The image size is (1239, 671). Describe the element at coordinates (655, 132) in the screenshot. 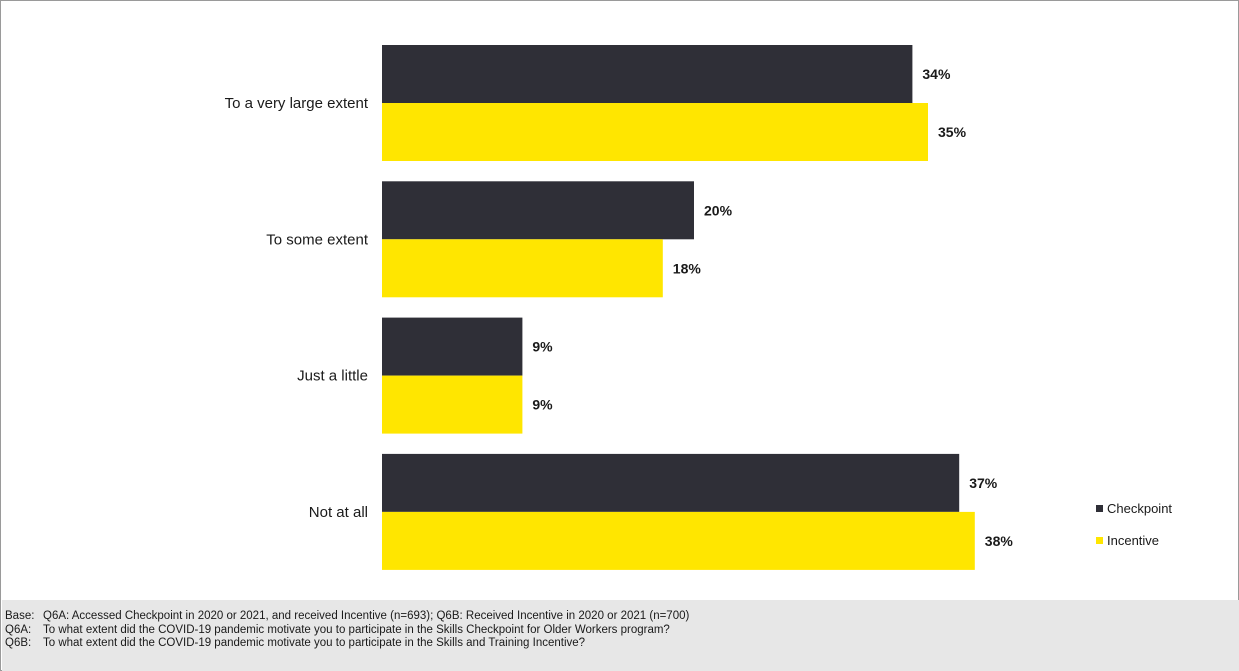

I see `bar-incentive-to-a-very-large-extent` at that location.